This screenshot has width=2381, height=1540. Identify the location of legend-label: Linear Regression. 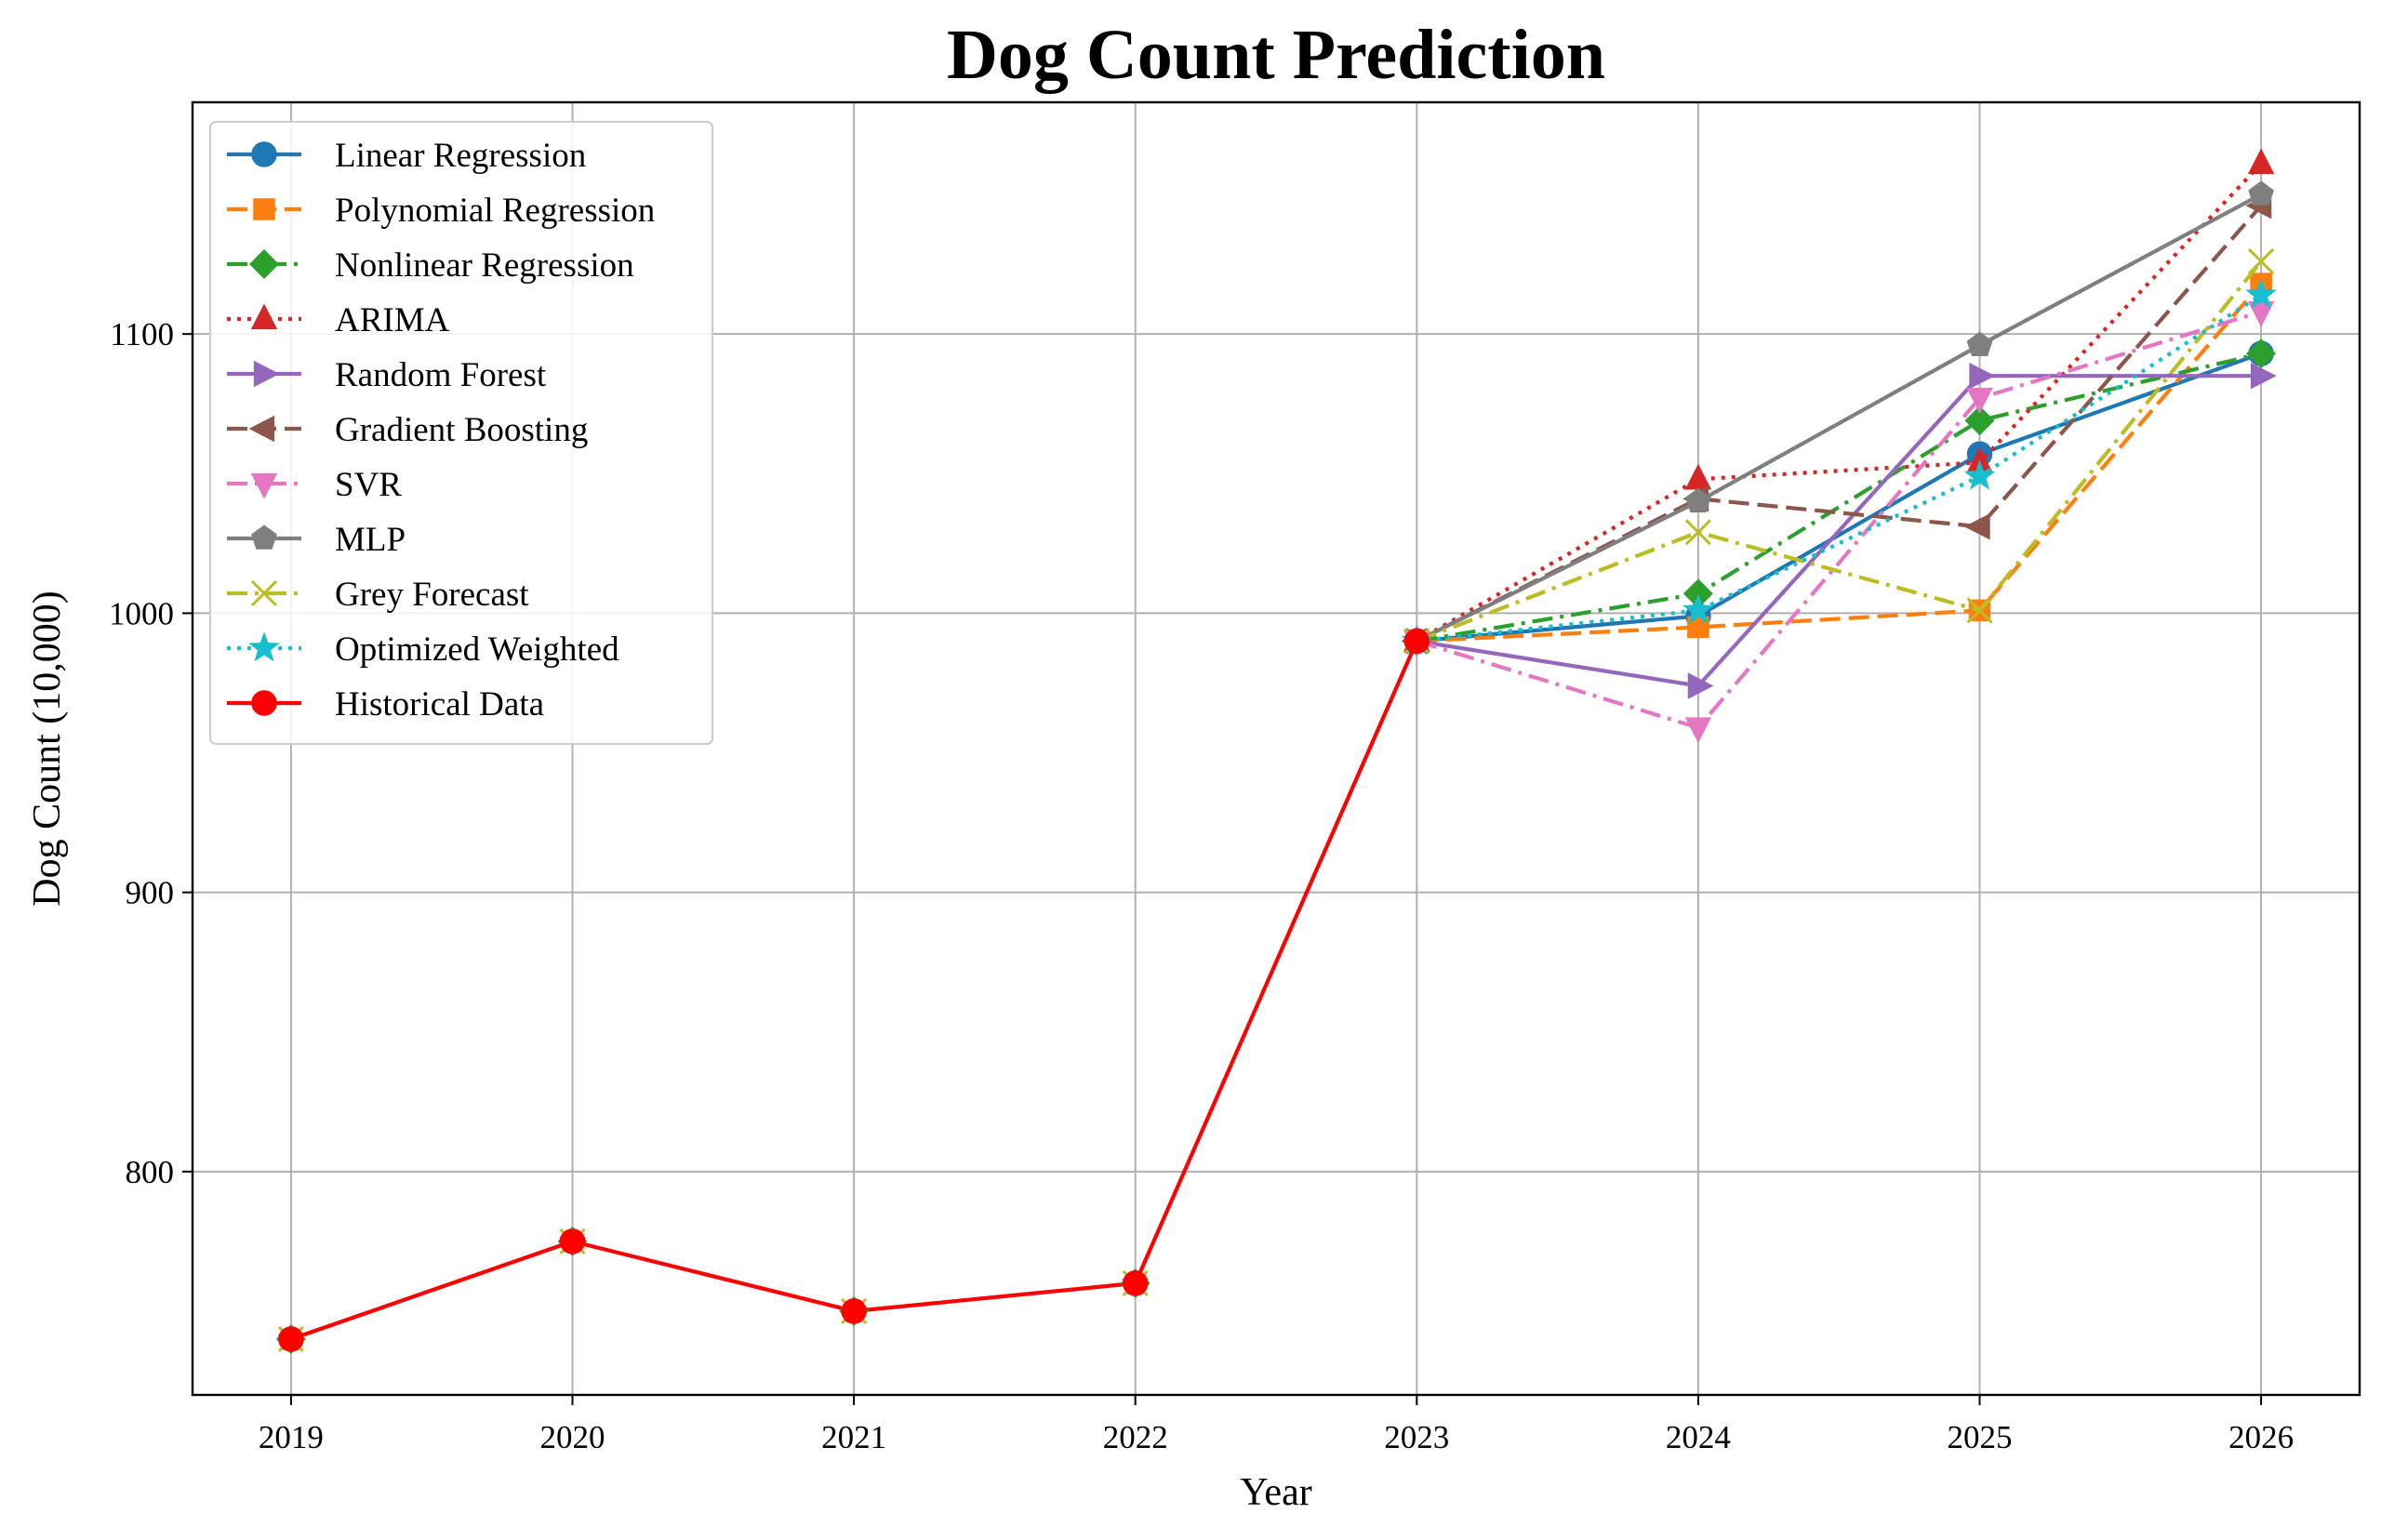
(460, 156).